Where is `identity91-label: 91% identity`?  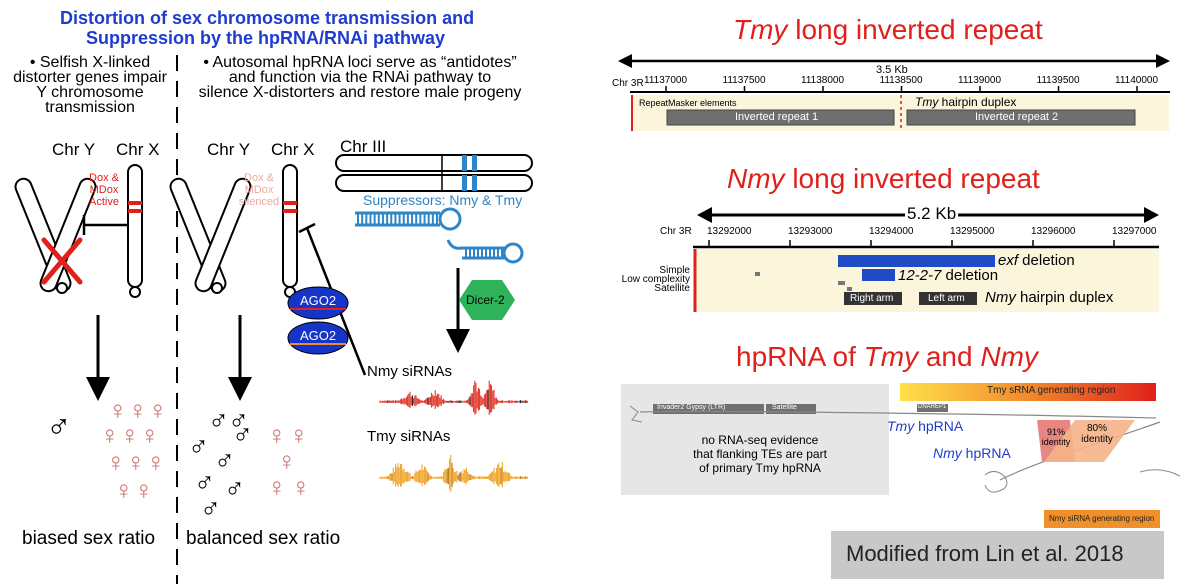
identity91-label: 91% identity is located at coordinates (1056, 437).